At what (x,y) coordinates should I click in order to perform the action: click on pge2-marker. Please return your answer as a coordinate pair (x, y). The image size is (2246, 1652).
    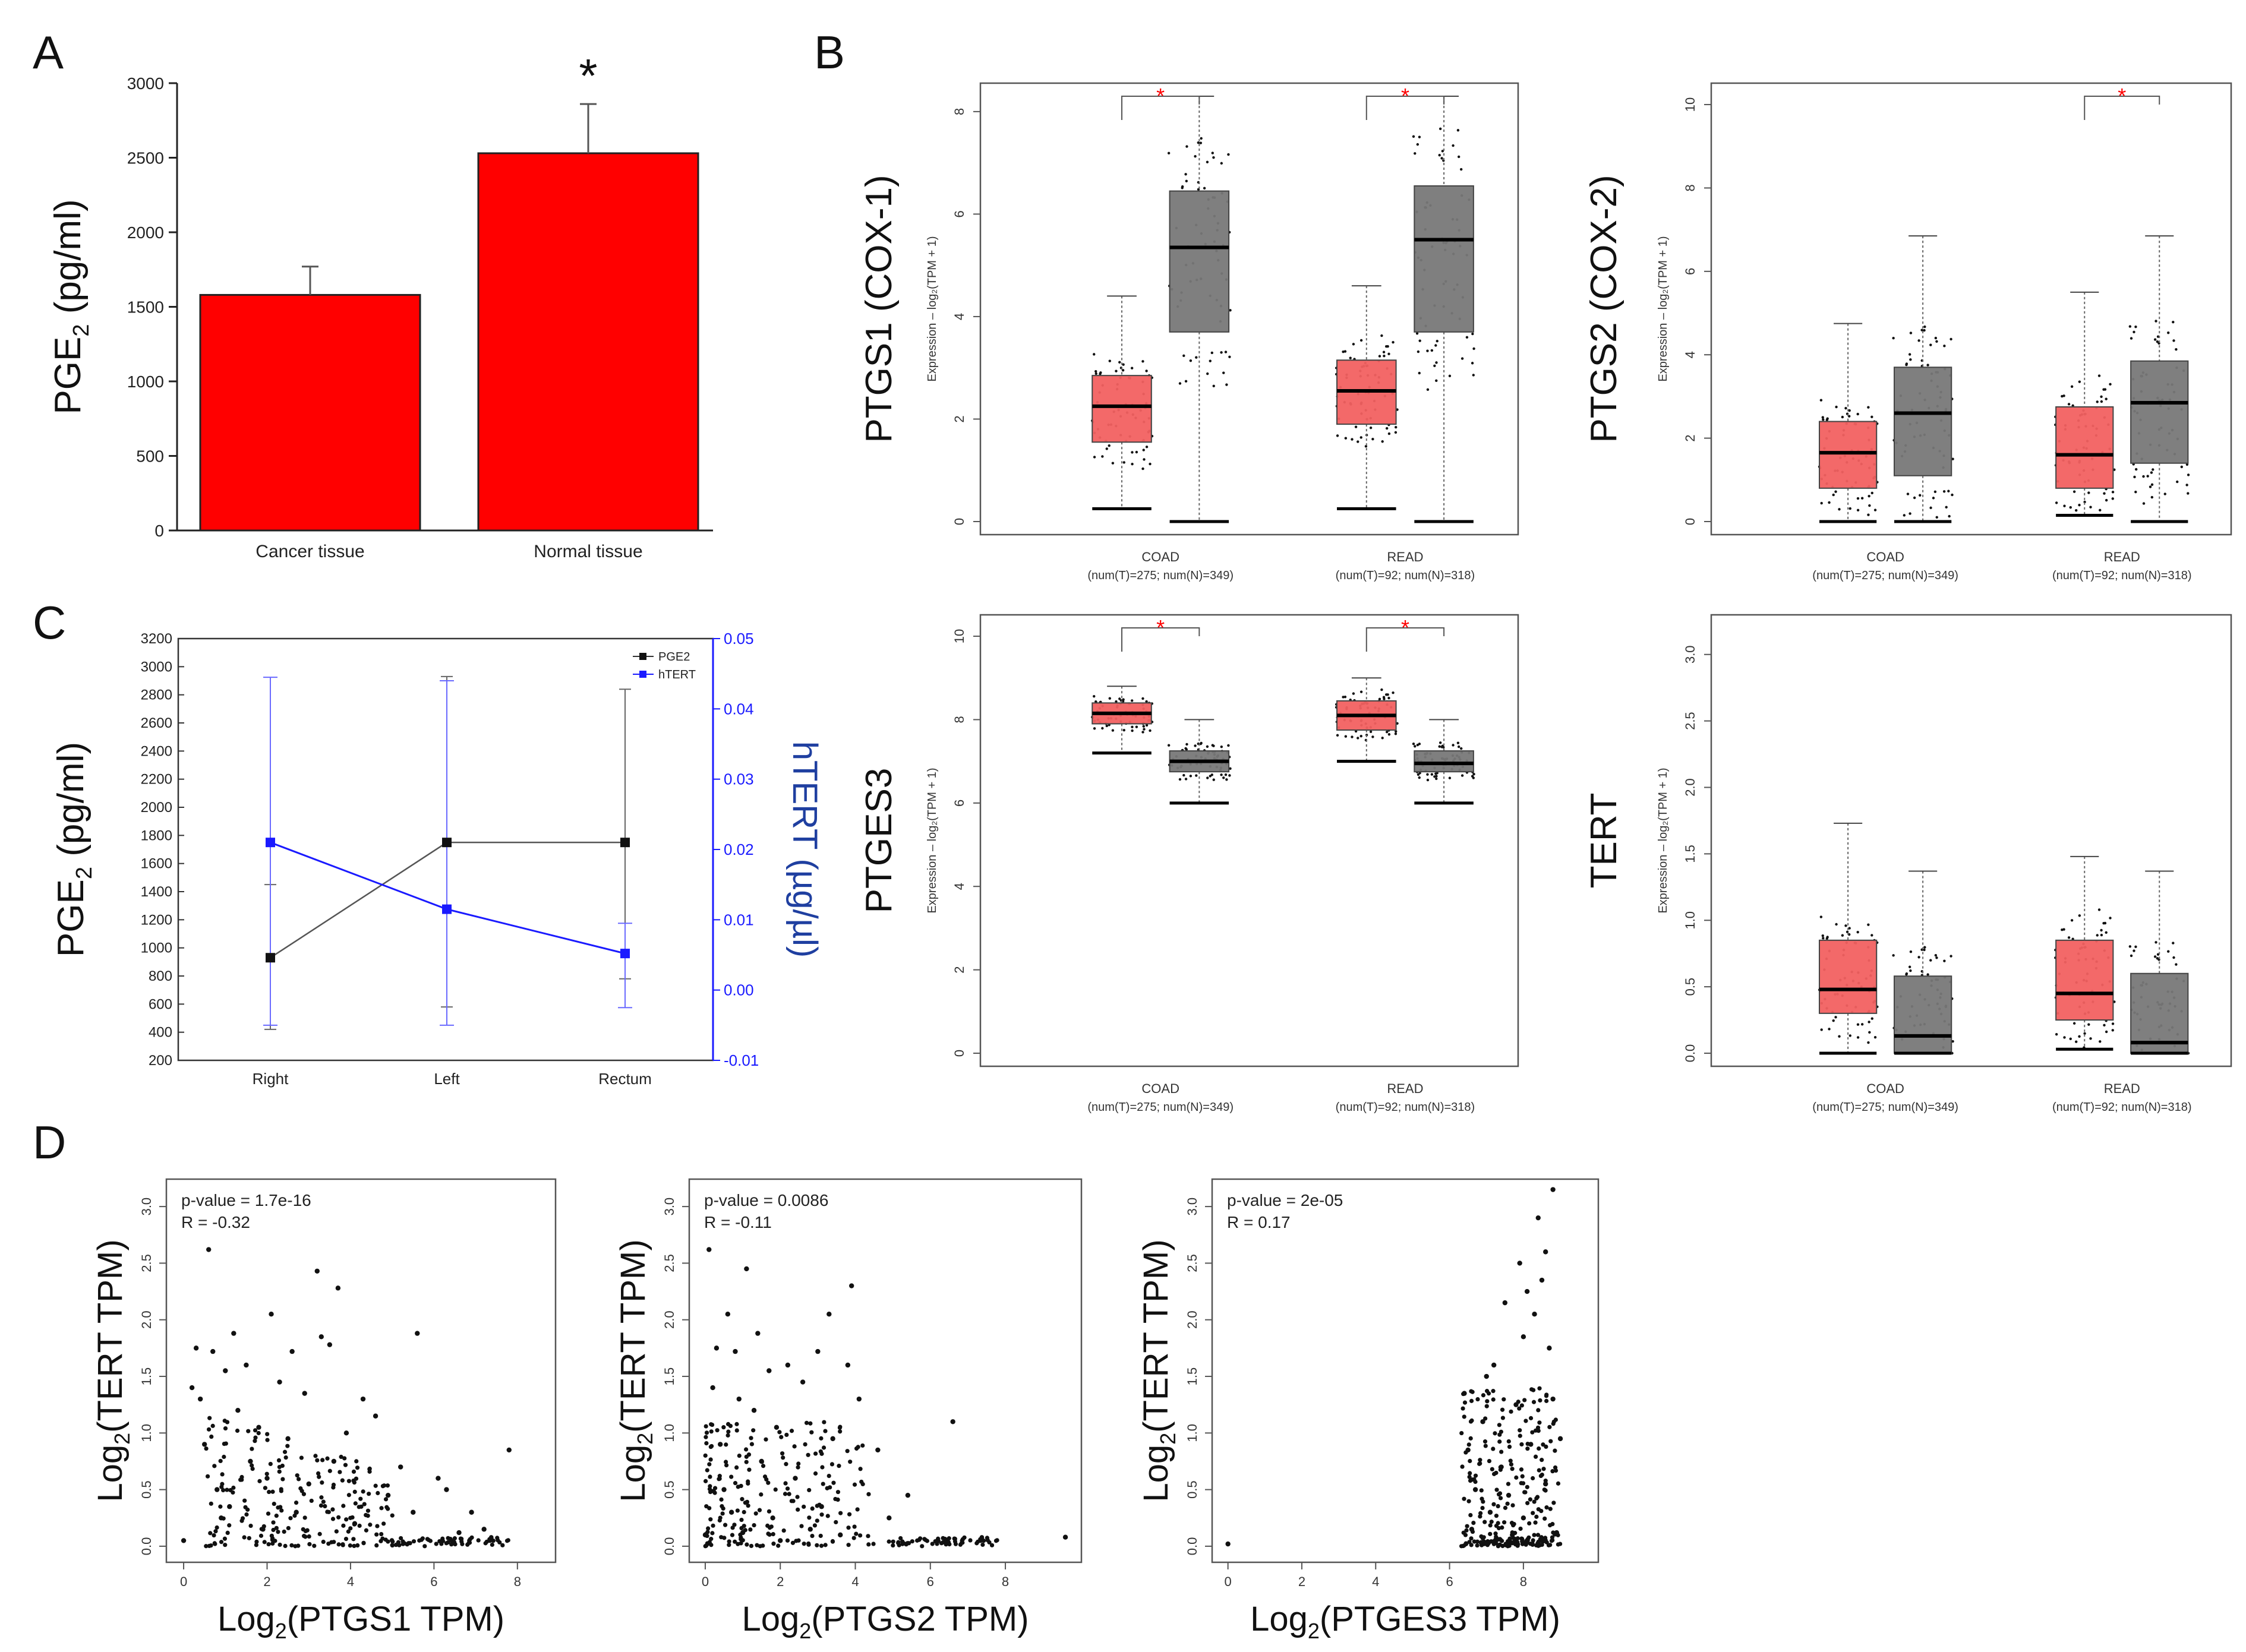
    Looking at the image, I should click on (447, 843).